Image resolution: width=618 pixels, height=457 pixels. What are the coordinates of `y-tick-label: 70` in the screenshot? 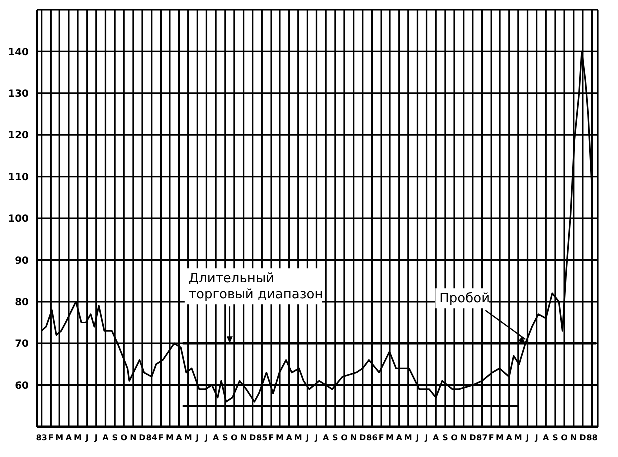 It's located at (22, 344).